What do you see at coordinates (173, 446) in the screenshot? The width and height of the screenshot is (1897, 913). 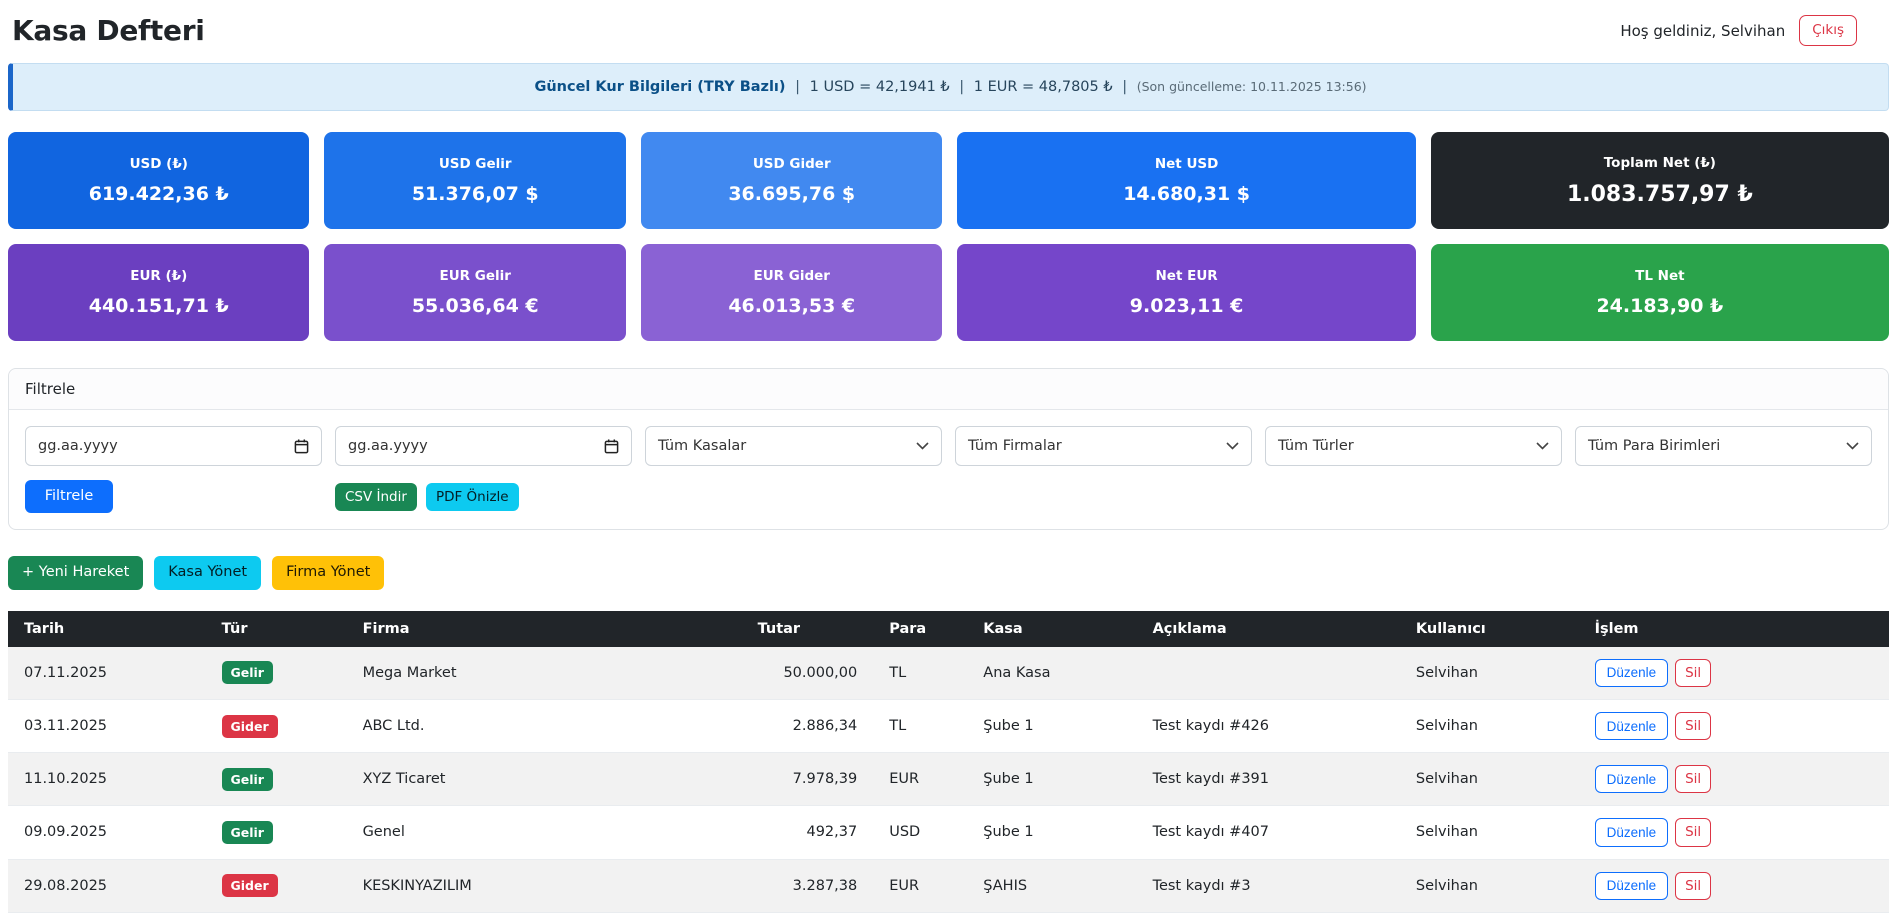 I see `date-from-input: gg.aa.yyyy` at bounding box center [173, 446].